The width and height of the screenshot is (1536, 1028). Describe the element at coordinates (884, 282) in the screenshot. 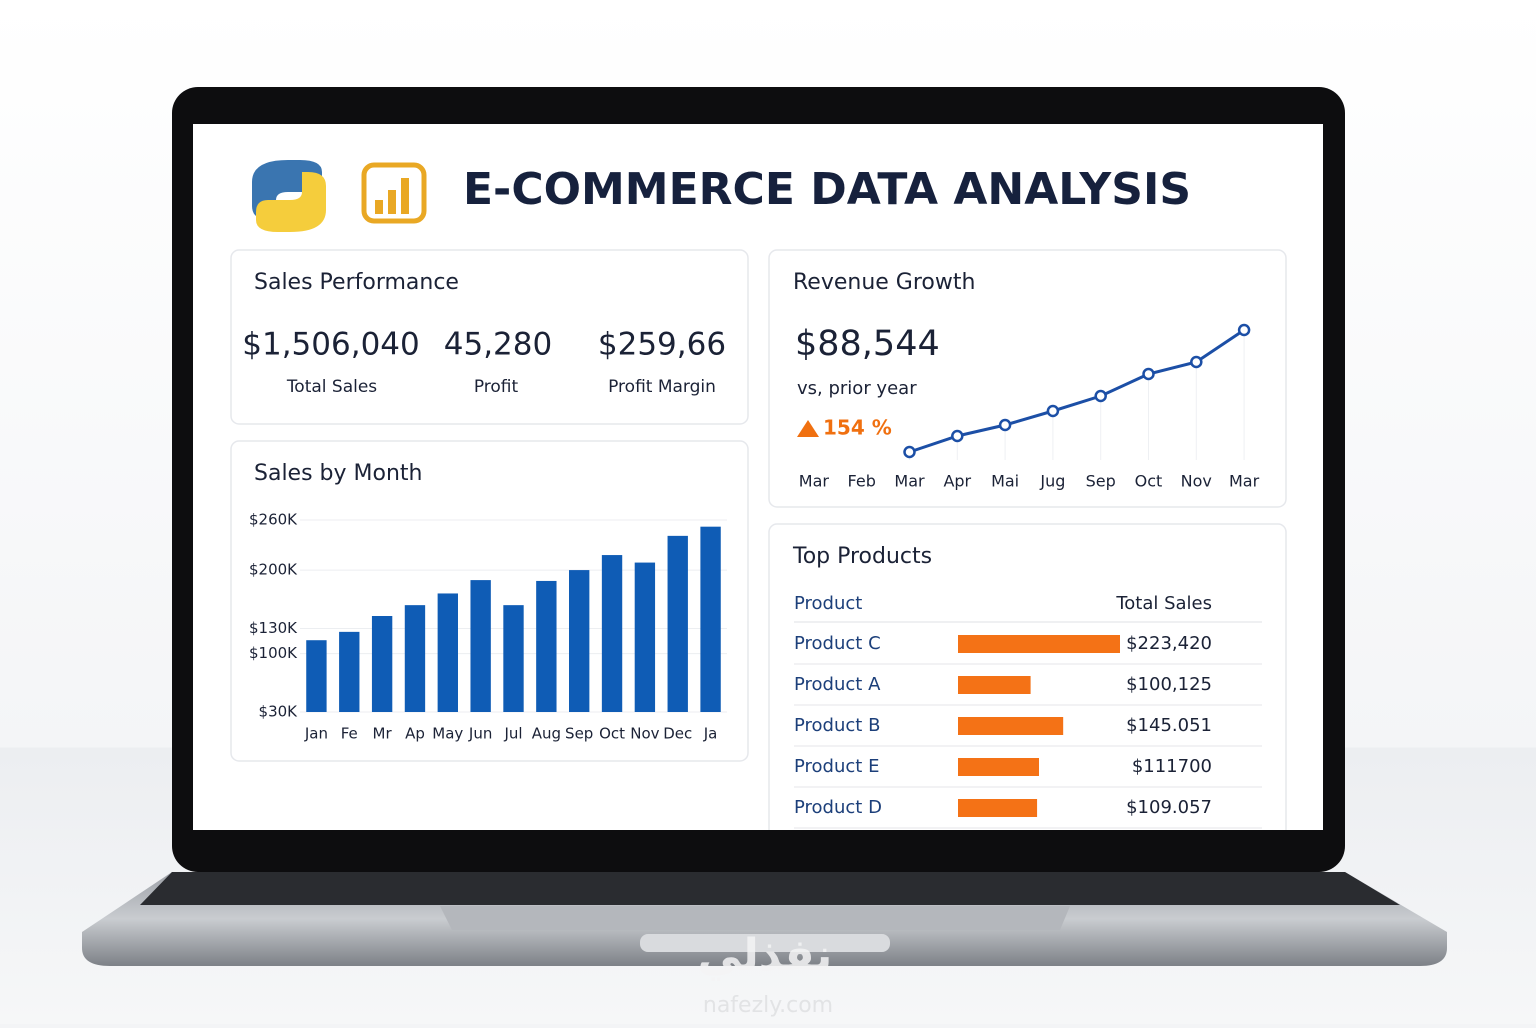

I see `card-title: Revenue Growth` at that location.